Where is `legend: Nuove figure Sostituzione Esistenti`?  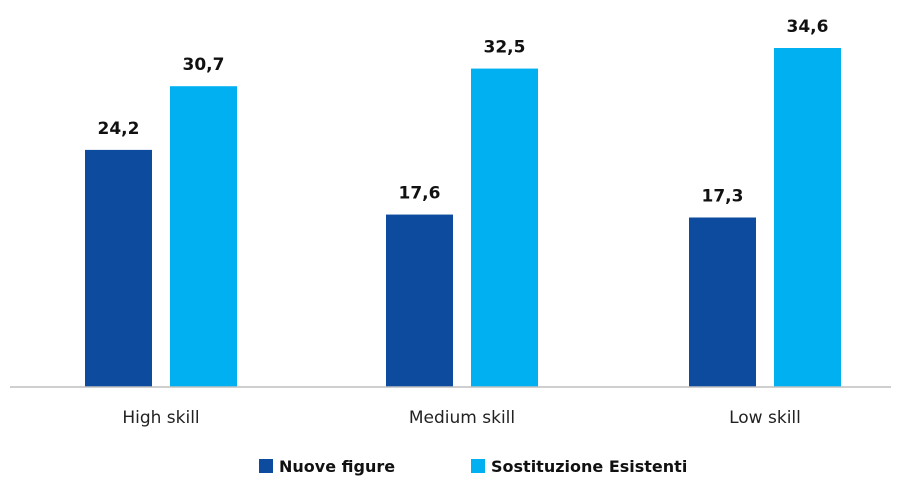 legend: Nuove figure Sostituzione Esistenti is located at coordinates (473, 466).